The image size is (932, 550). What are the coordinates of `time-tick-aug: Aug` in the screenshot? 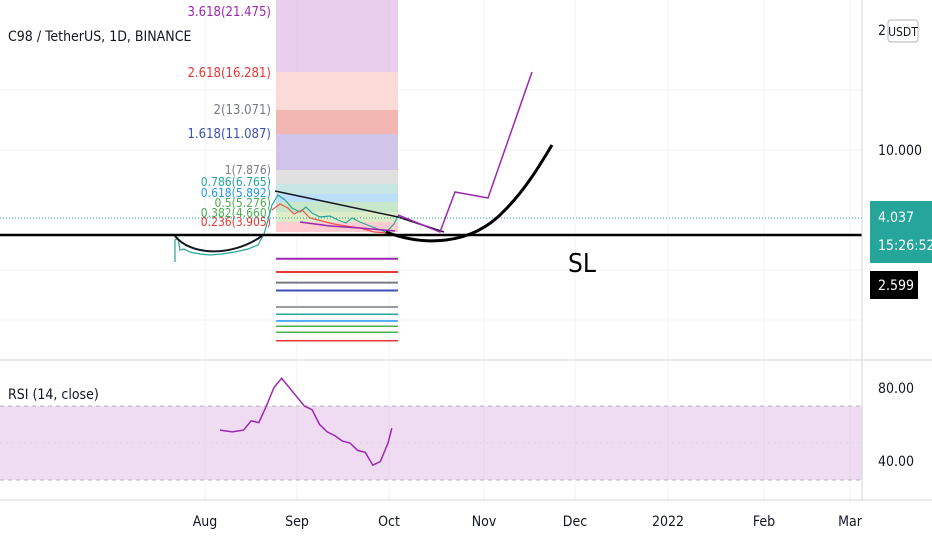 It's located at (205, 522).